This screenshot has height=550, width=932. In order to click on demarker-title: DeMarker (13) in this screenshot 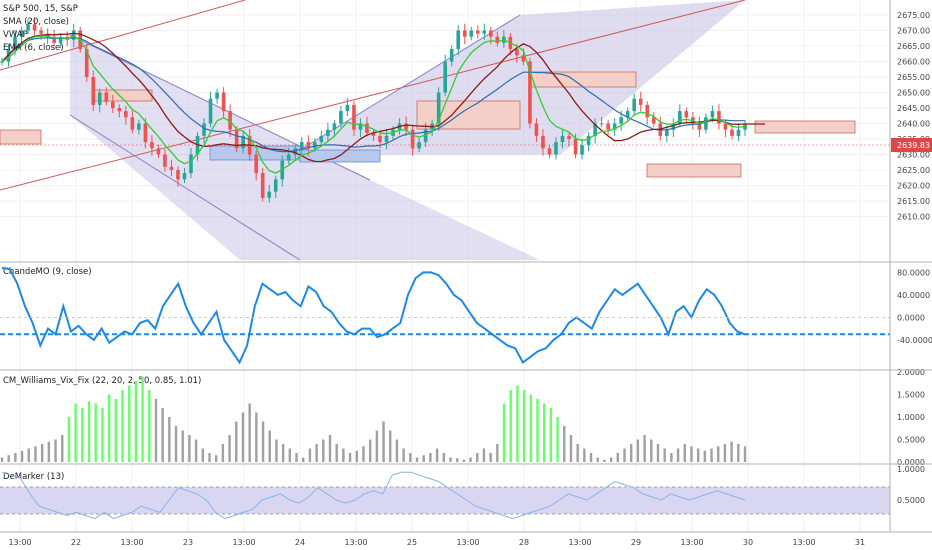, I will do `click(33, 477)`.